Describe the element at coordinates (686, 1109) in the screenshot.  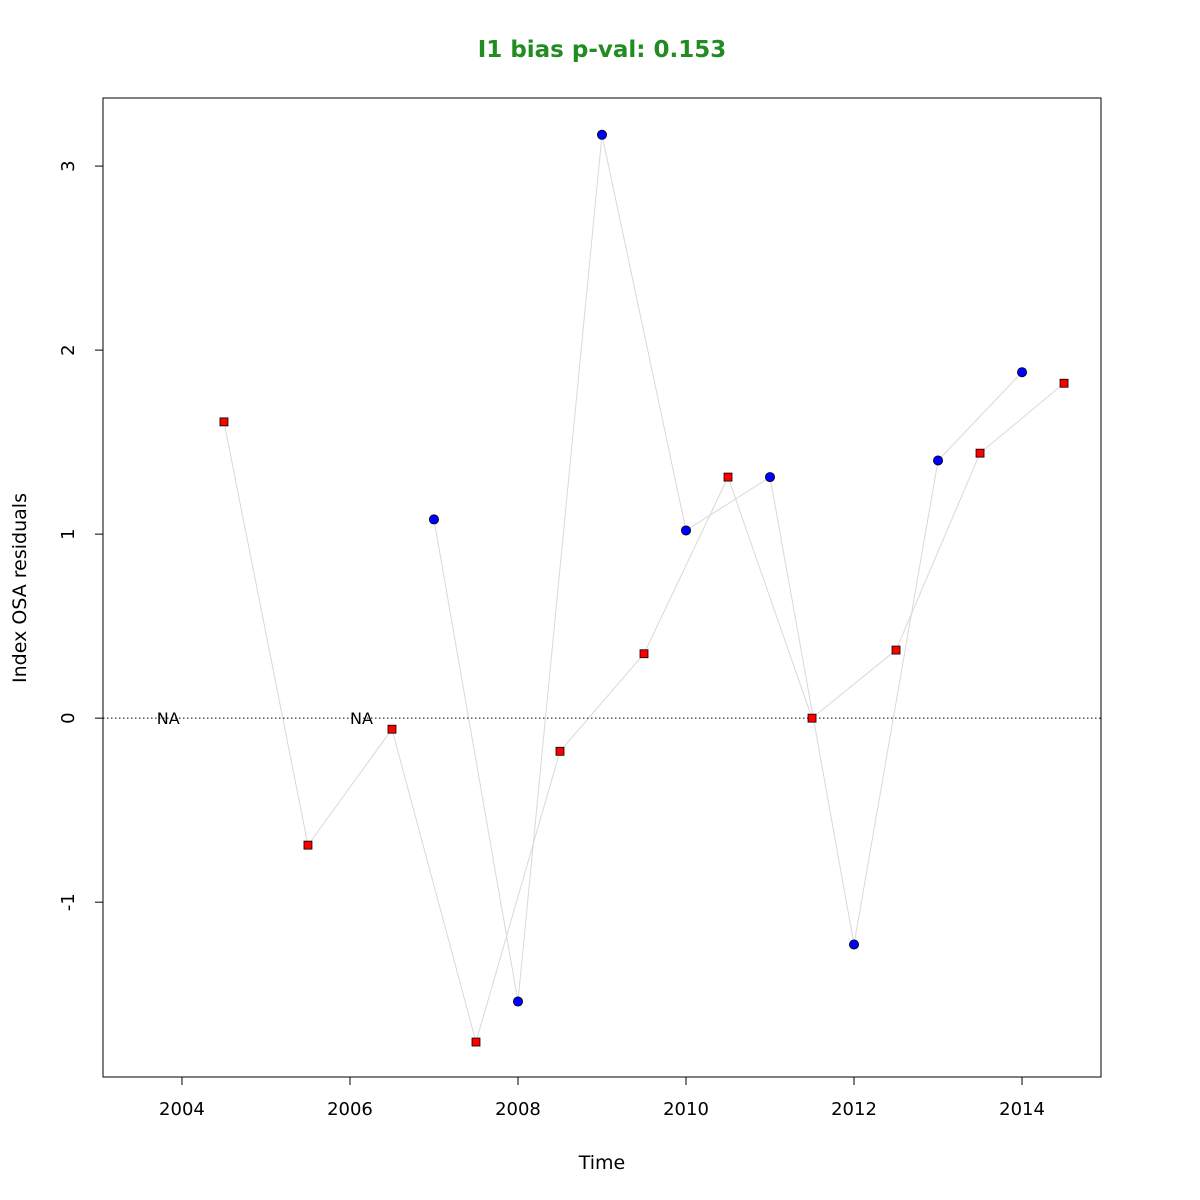
I see `x-tick-label: 2010` at that location.